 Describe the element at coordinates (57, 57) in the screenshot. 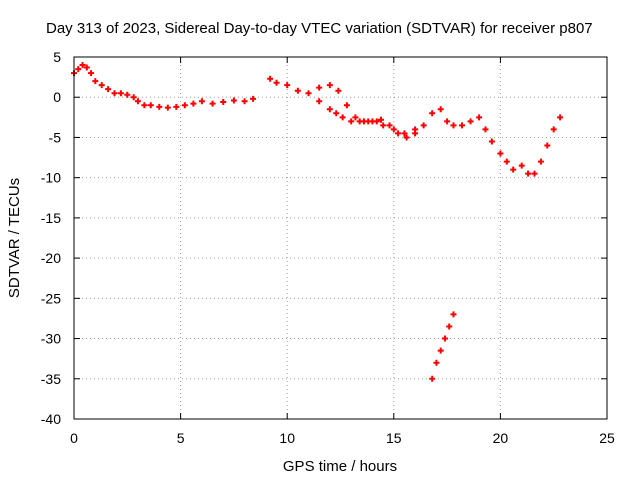

I see `y-tick-label: 5` at that location.